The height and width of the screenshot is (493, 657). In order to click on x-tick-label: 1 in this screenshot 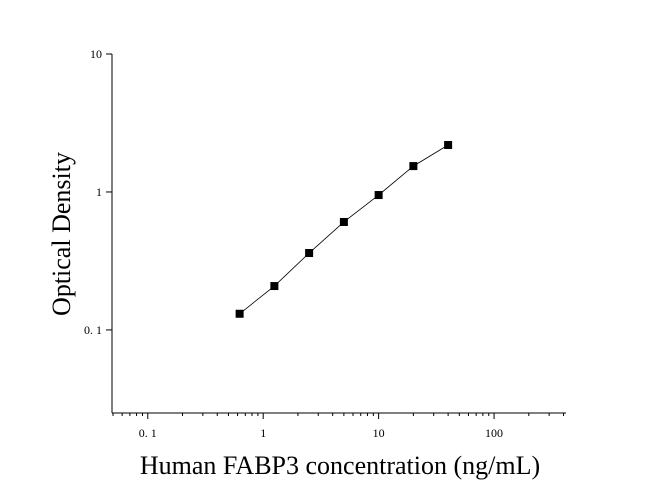, I will do `click(263, 433)`.